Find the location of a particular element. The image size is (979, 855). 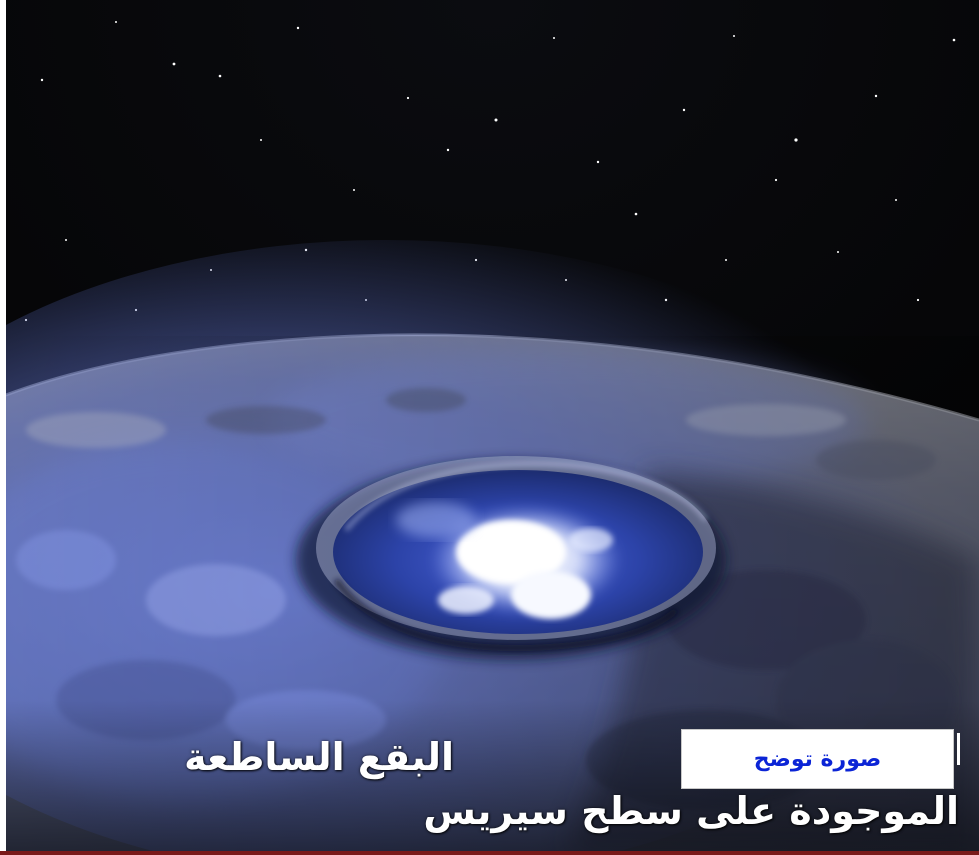

caption-label-text: صورة توضح is located at coordinates (817, 759).